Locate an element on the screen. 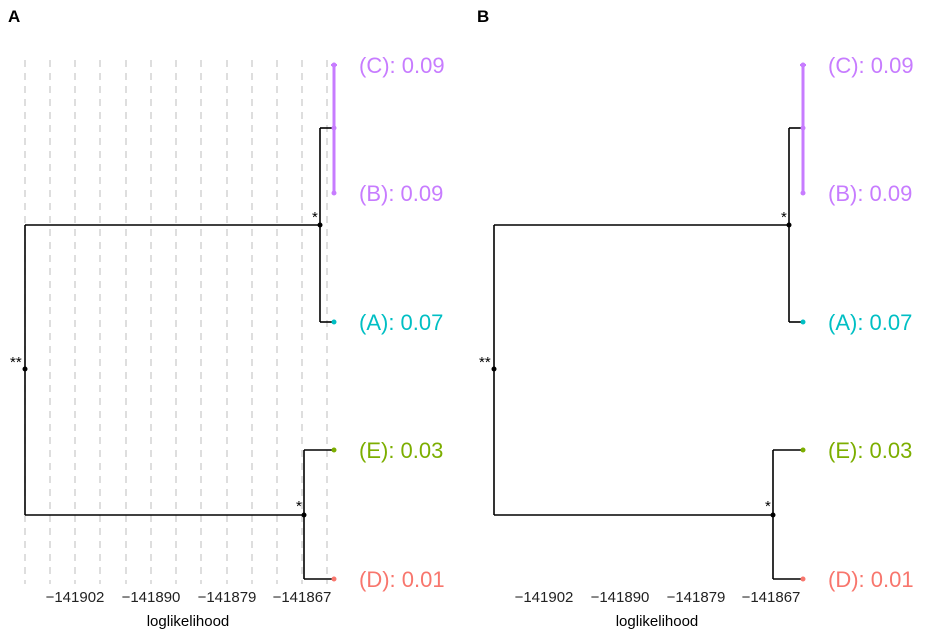 The width and height of the screenshot is (928, 633). panel-b-node-mark-2: * is located at coordinates (768, 506).